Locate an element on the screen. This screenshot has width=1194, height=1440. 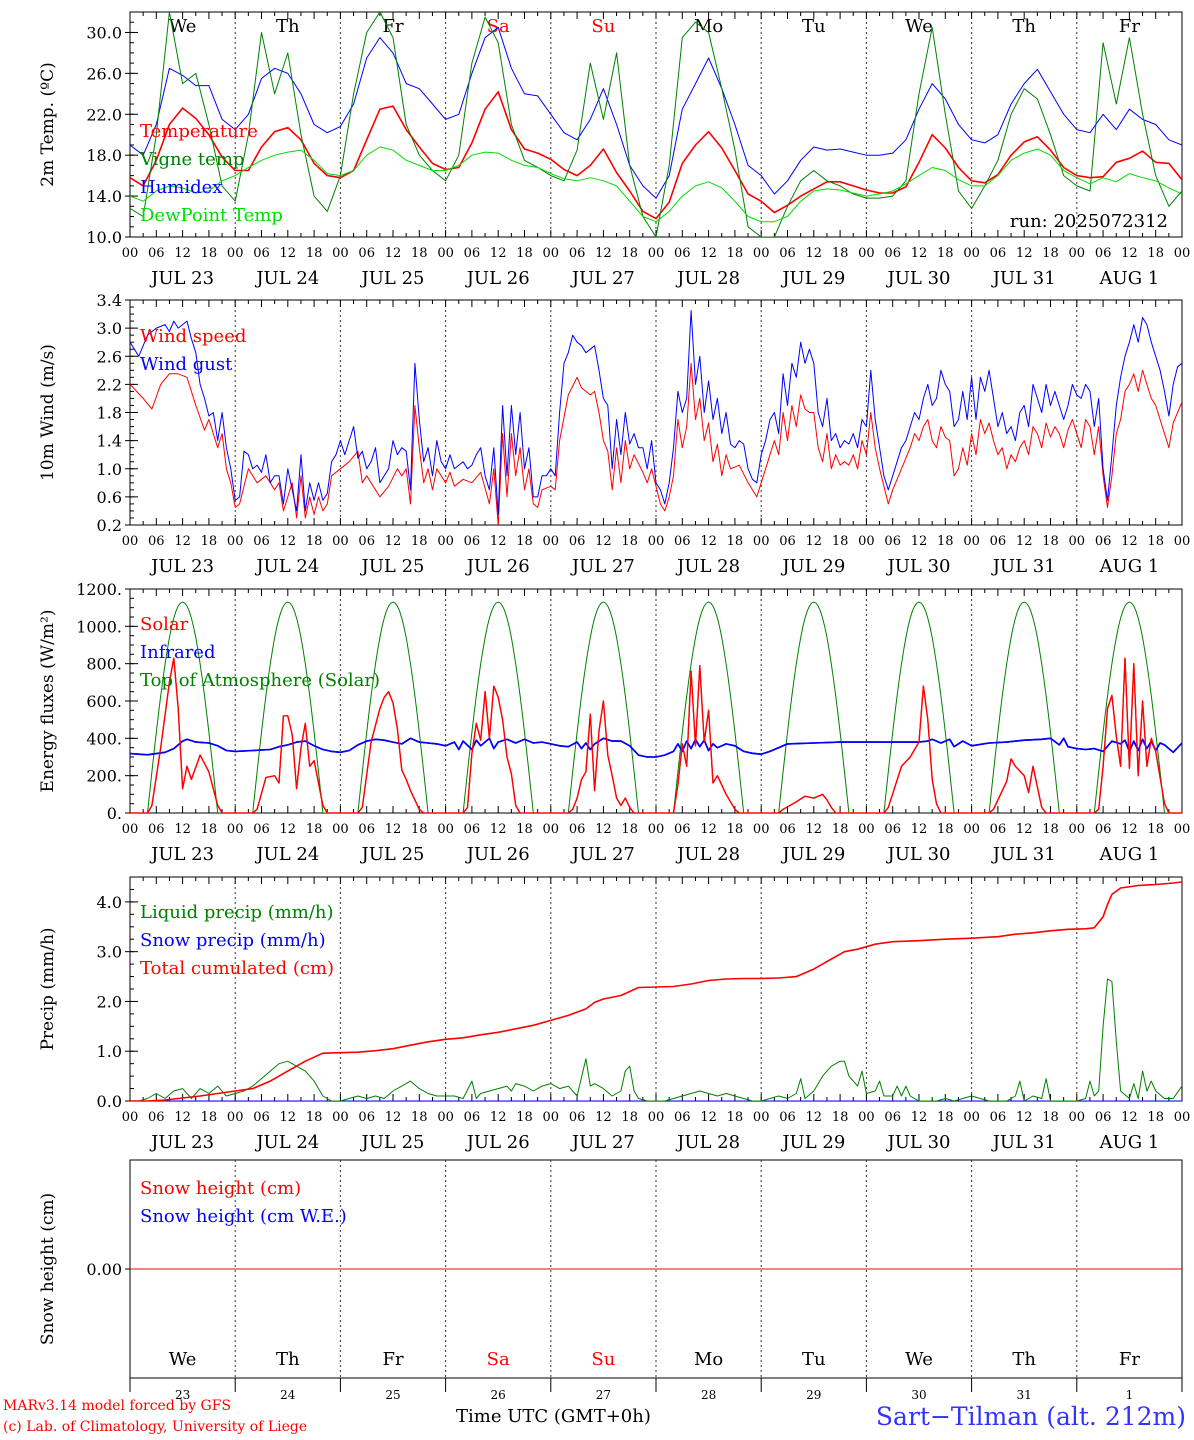
x-date-label: JUL 30 is located at coordinates (918, 566).